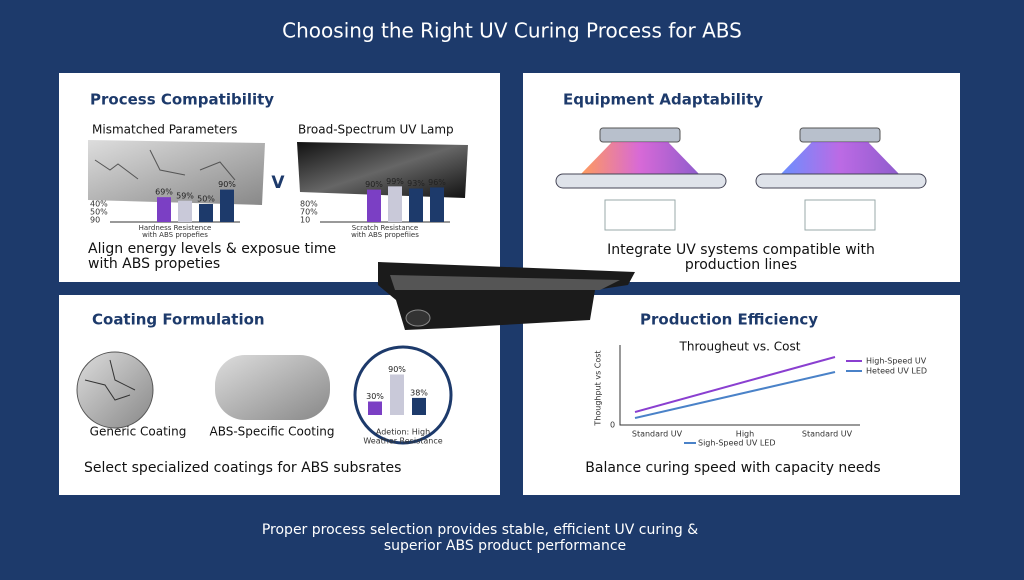 The image size is (1024, 580). What do you see at coordinates (182, 100) in the screenshot?
I see `panel-title: Process Compatibility` at bounding box center [182, 100].